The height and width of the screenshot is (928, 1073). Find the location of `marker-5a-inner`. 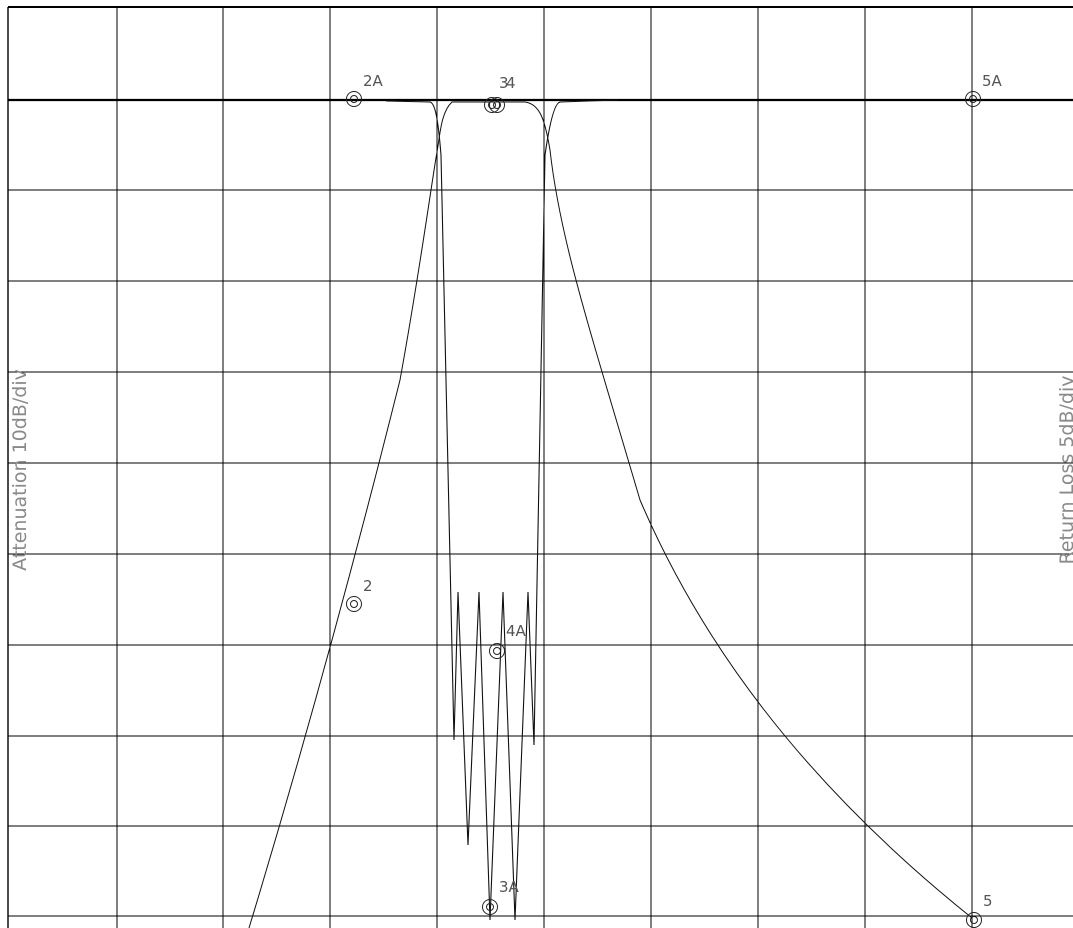

marker-5a-inner is located at coordinates (973, 99).